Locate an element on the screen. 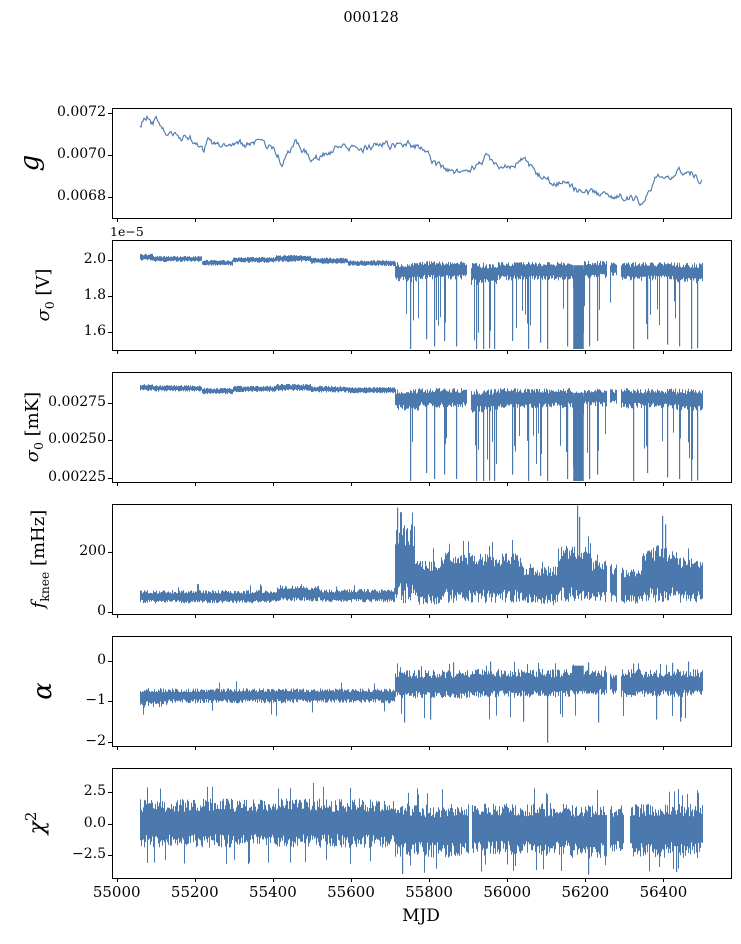 The image size is (741, 944). y-tick-label: 2.5 is located at coordinates (94, 790).